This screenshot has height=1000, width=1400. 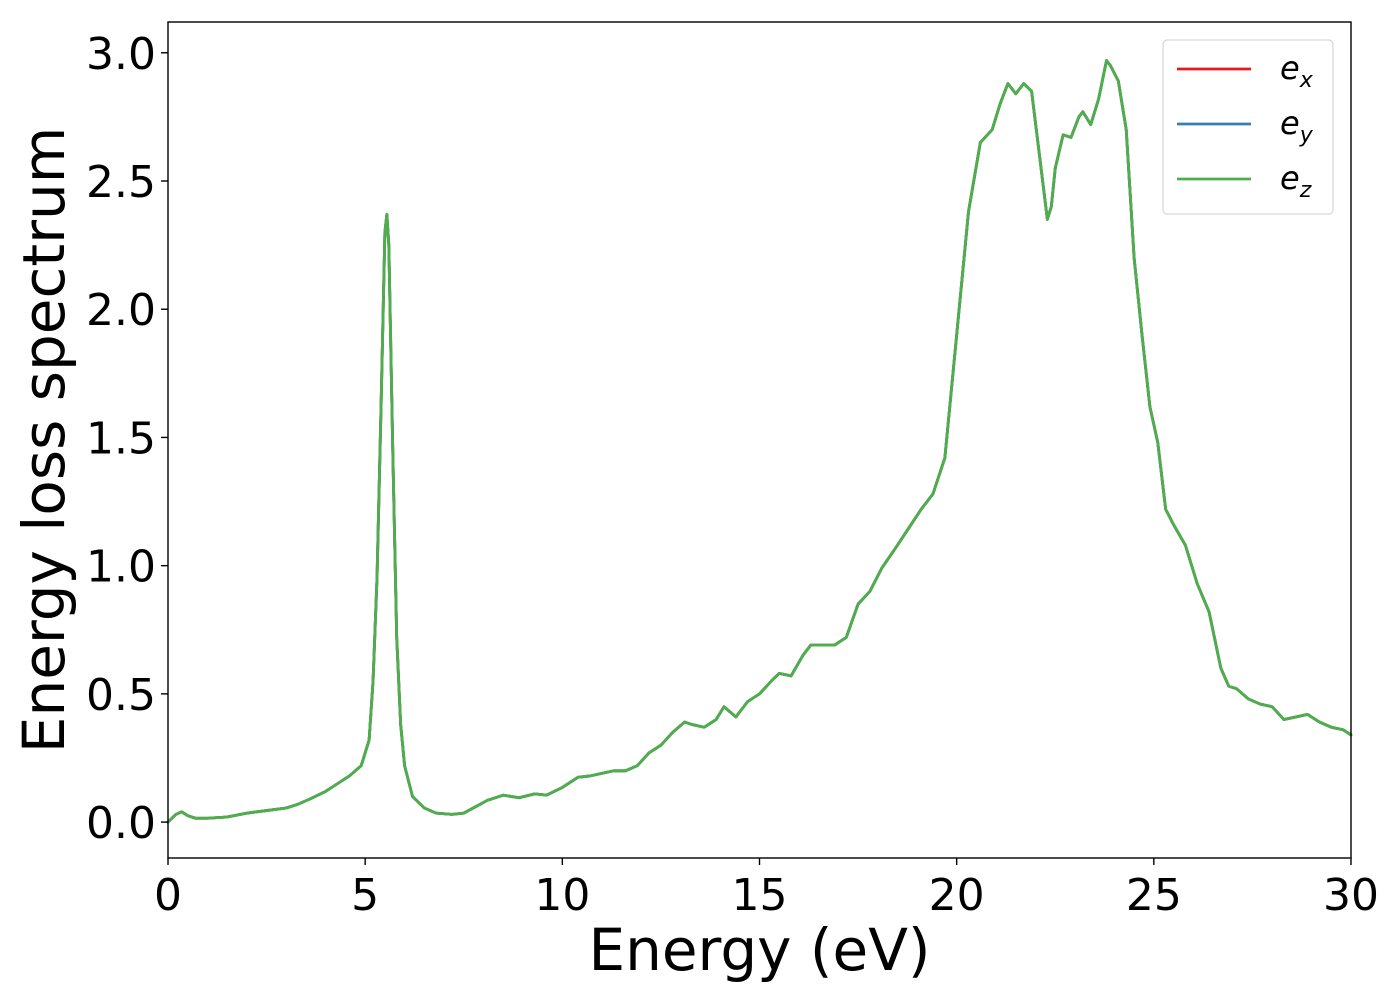 I want to click on legend-label-e_z: ez, so click(x=1296, y=181).